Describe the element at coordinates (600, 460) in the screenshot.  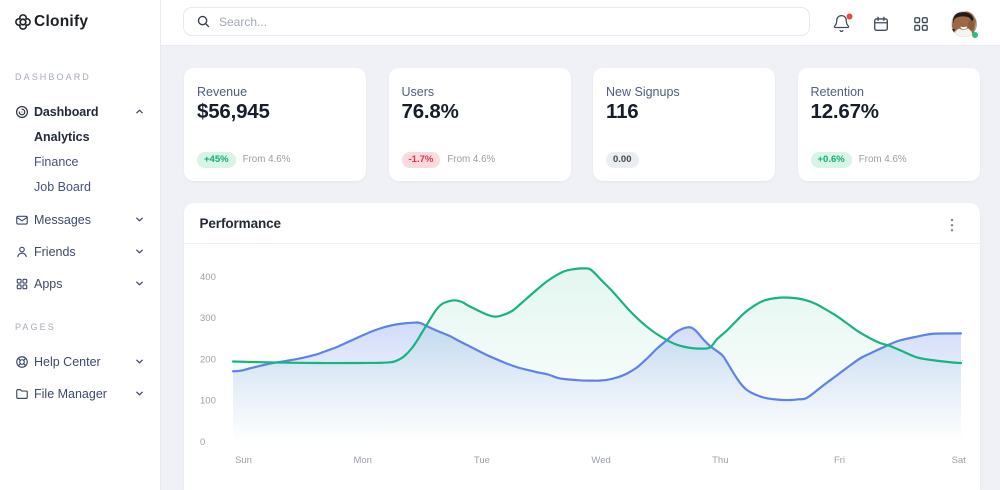
I see `svg-text: Wed` at that location.